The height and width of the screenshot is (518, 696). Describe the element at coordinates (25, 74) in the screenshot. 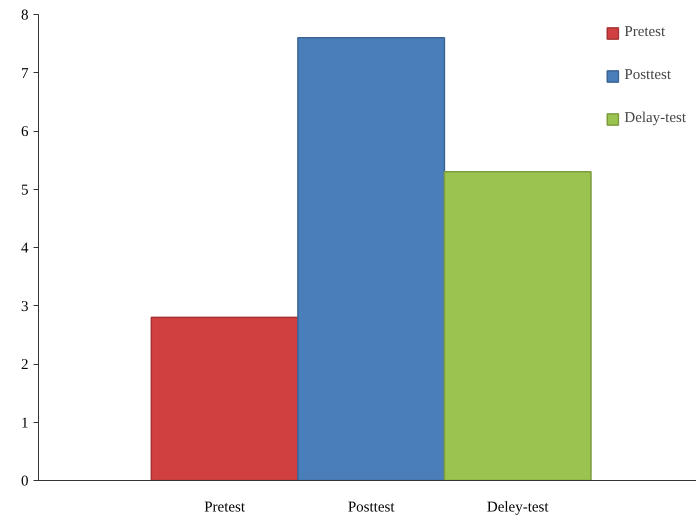

I see `y-tick-label: 7` at that location.